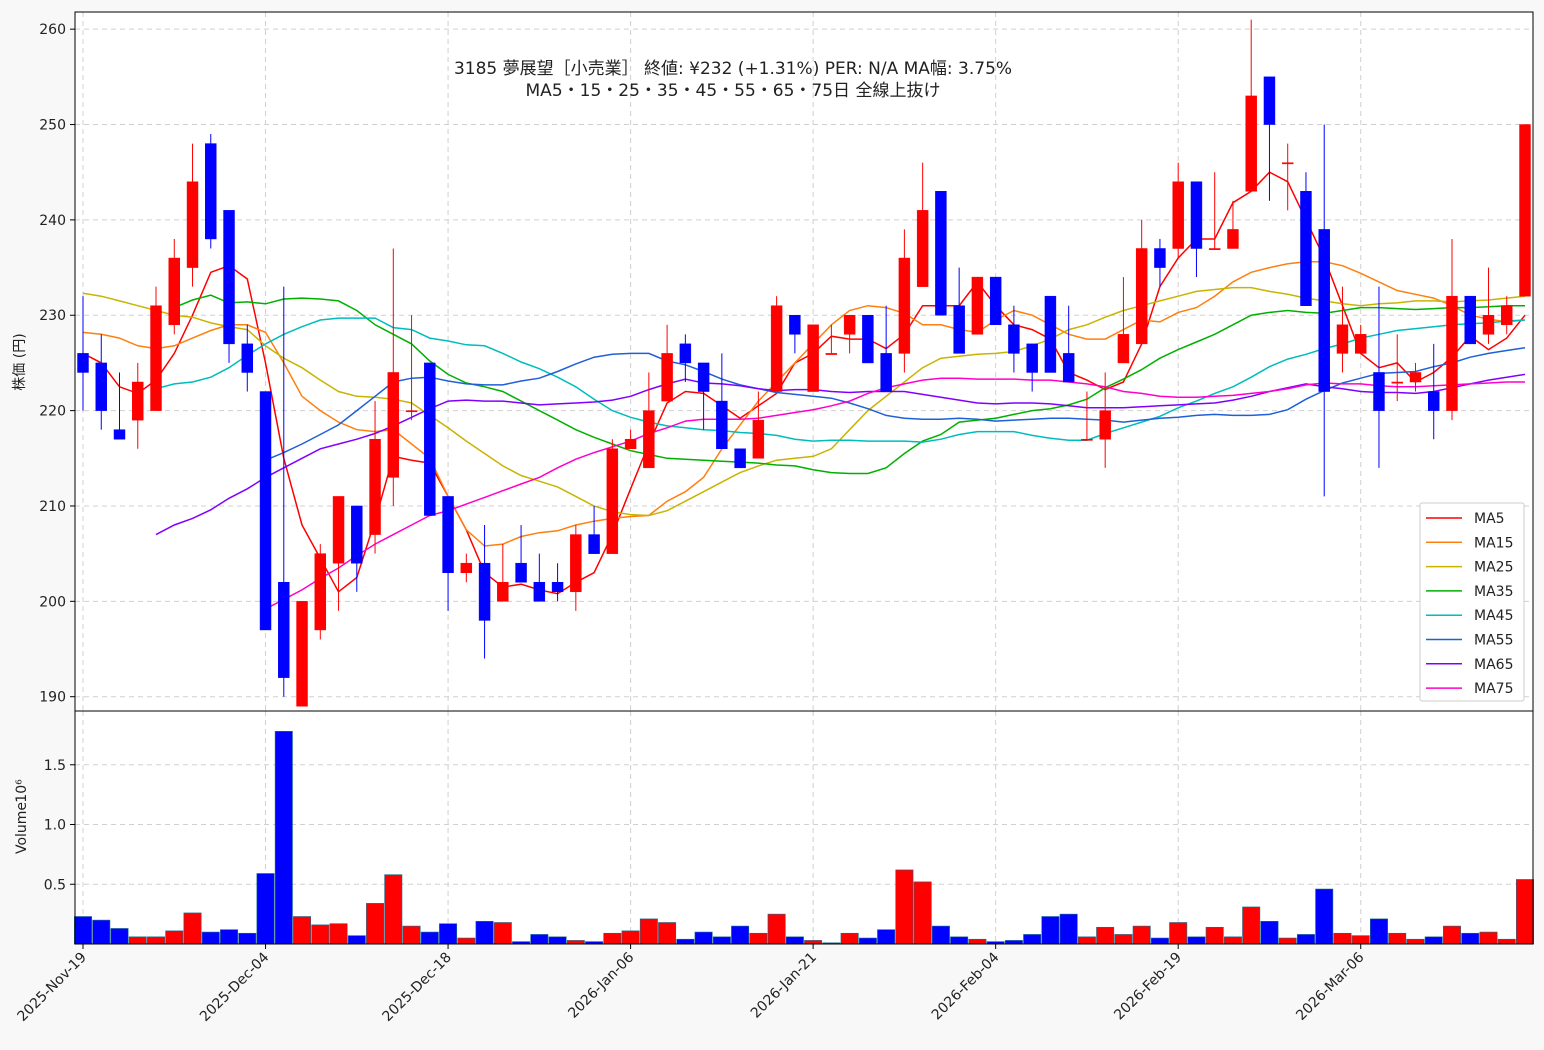 The image size is (1544, 1050). What do you see at coordinates (52, 602) in the screenshot?
I see `price-tick-label: 200` at bounding box center [52, 602].